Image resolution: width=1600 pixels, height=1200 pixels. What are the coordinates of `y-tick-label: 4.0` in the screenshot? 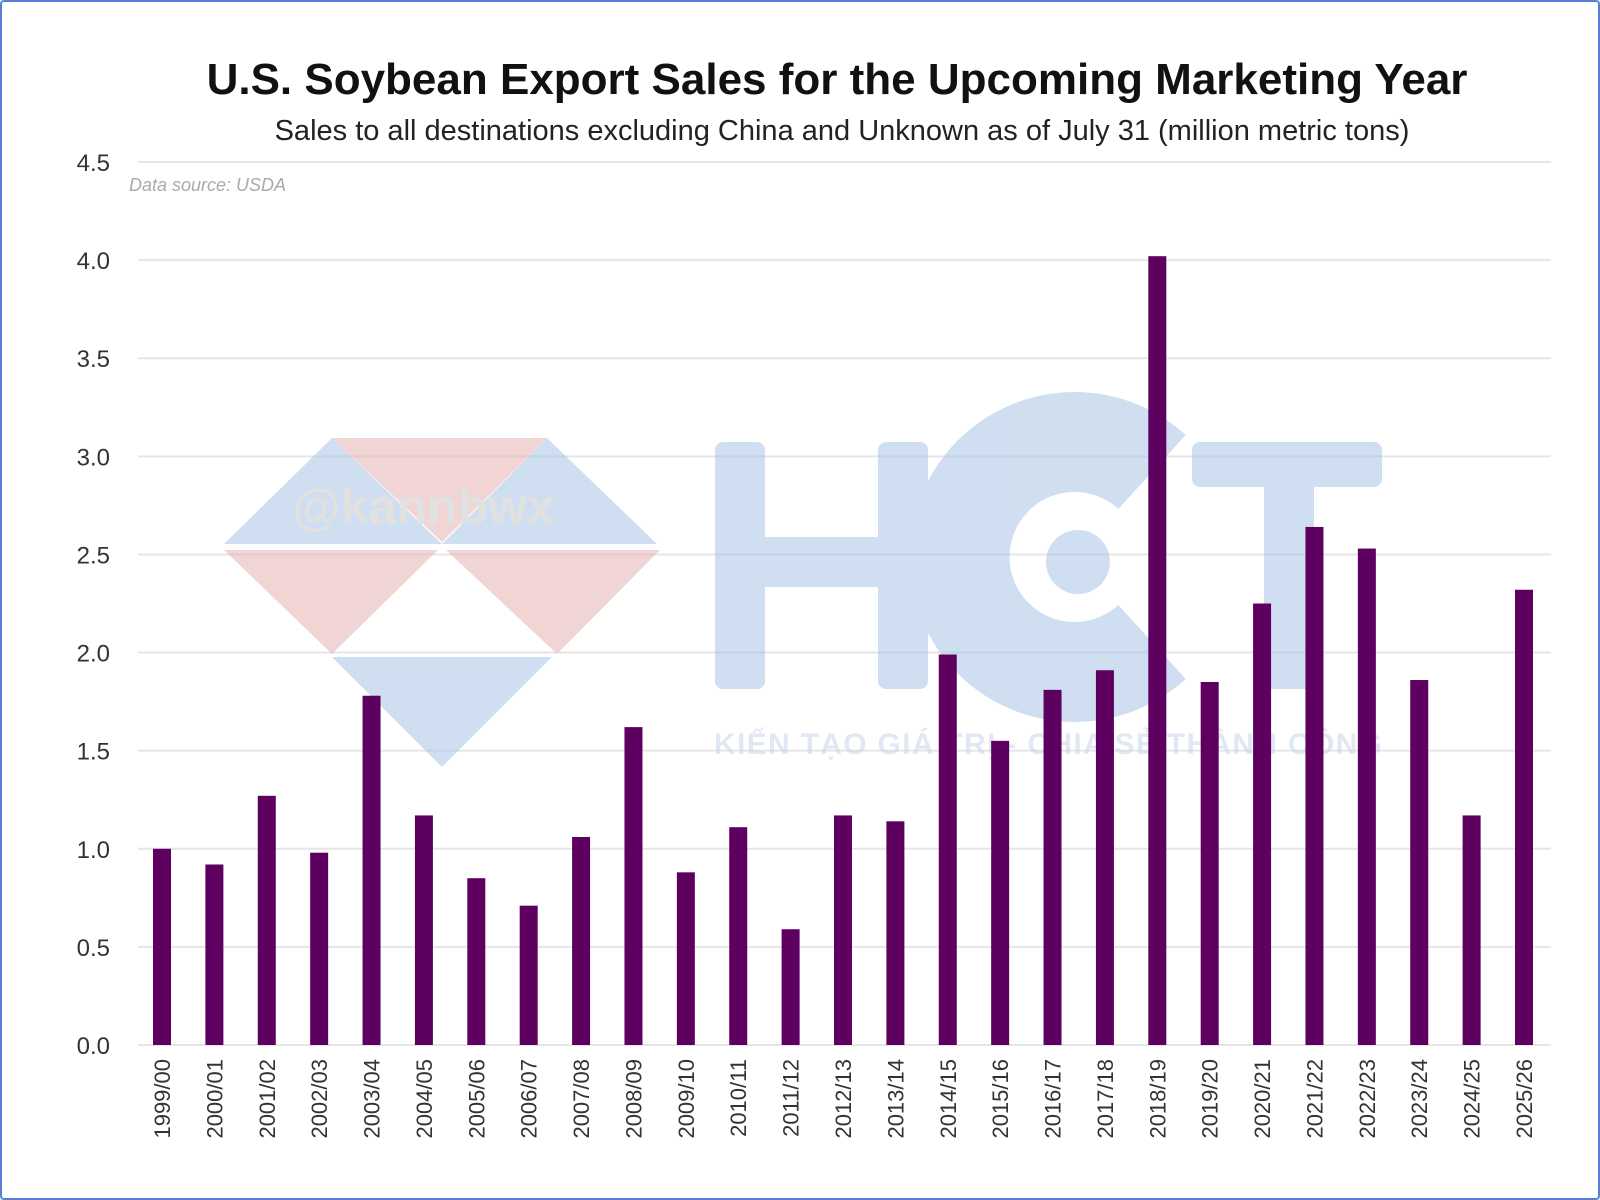 It's located at (93, 261).